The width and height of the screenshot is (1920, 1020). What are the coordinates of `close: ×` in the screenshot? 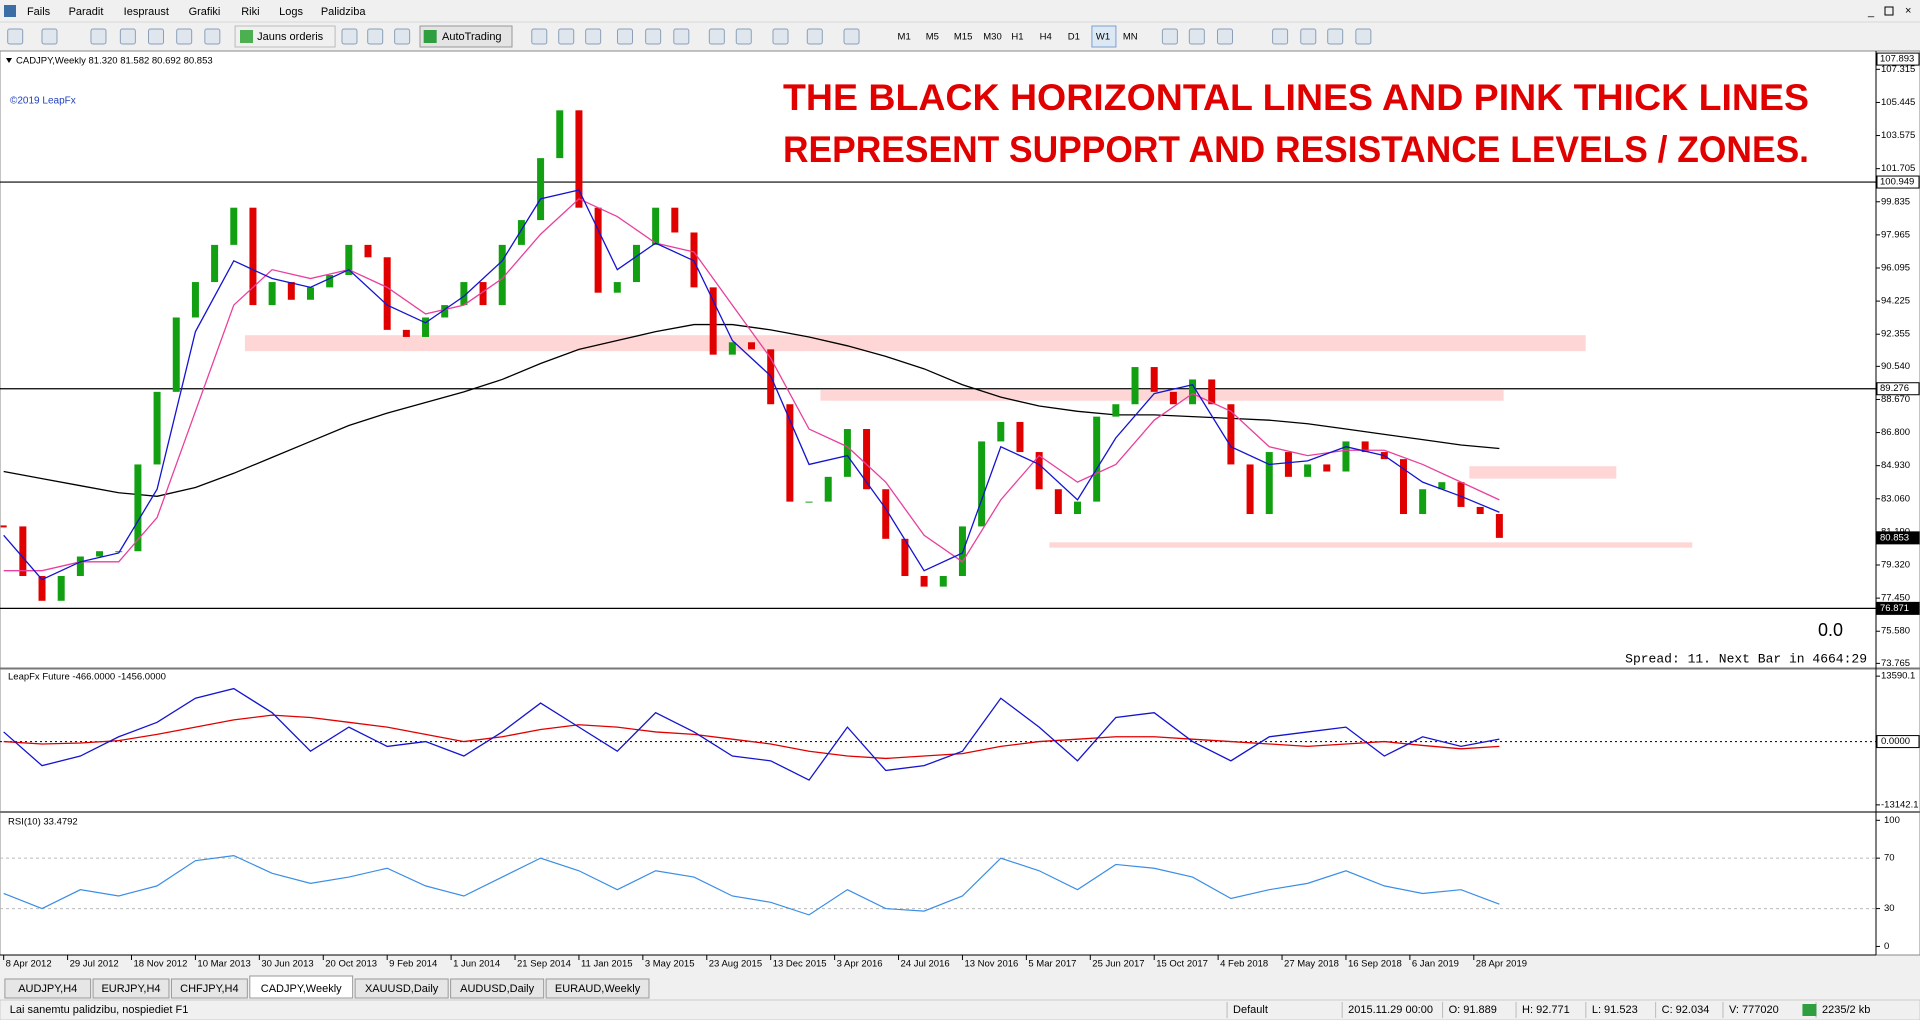 It's located at (1908, 11).